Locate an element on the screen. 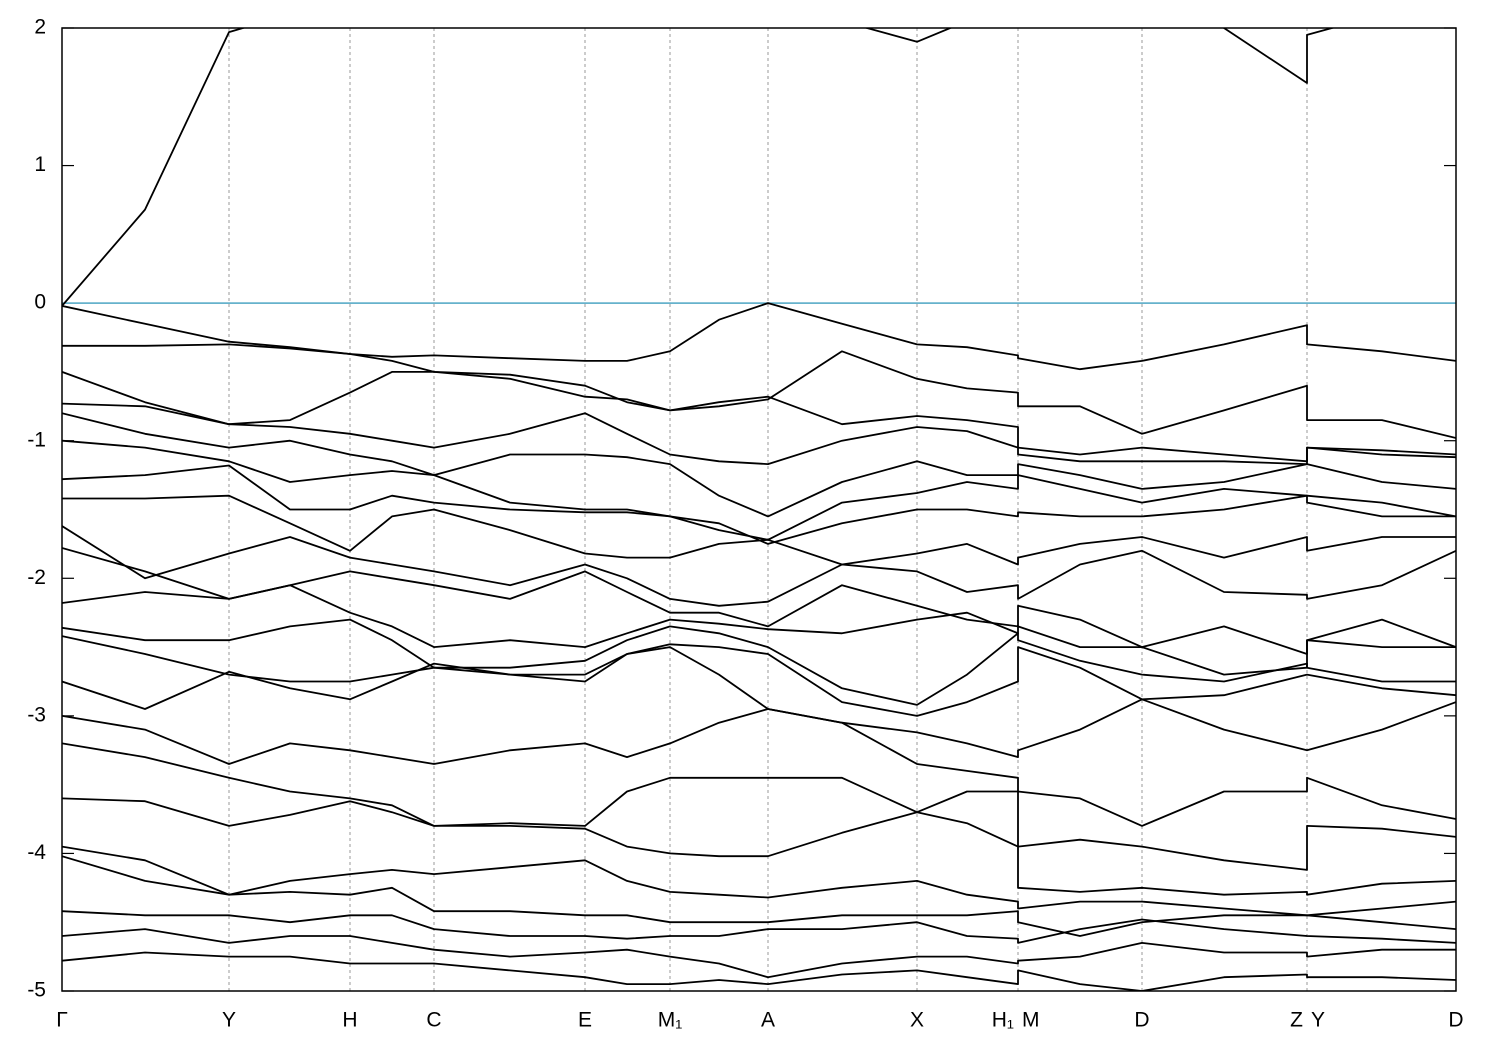  x-tick-label: M₁ is located at coordinates (670, 1020).